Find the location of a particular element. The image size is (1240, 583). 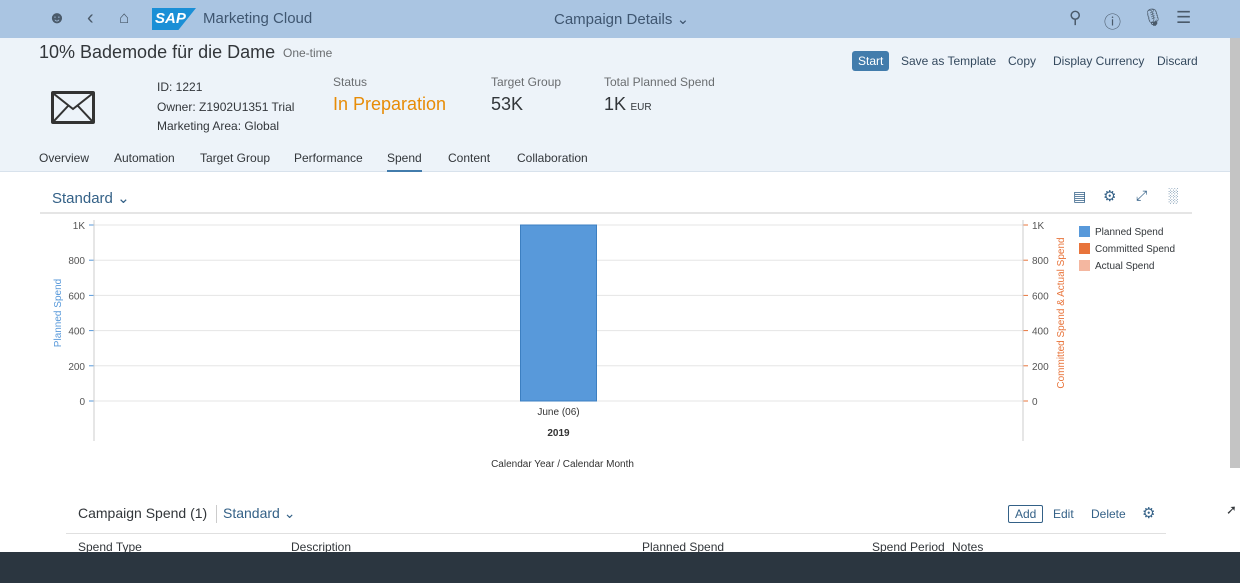

table-variant-selector: Standard ⌄ is located at coordinates (259, 513).